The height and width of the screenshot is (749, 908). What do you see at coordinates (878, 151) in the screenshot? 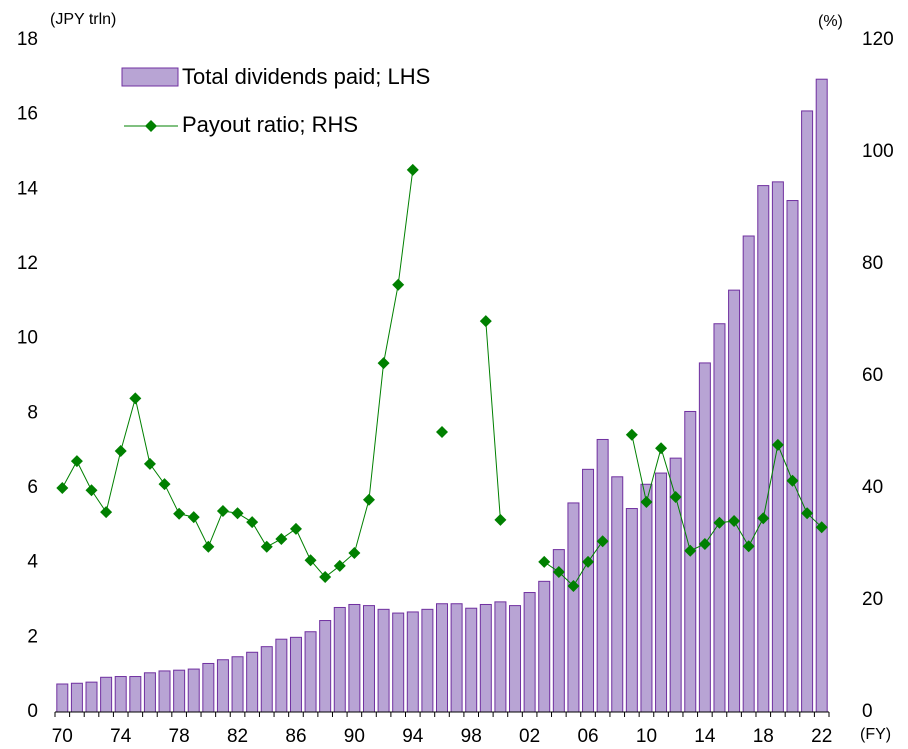
I see `y2-tick-label: 100` at bounding box center [878, 151].